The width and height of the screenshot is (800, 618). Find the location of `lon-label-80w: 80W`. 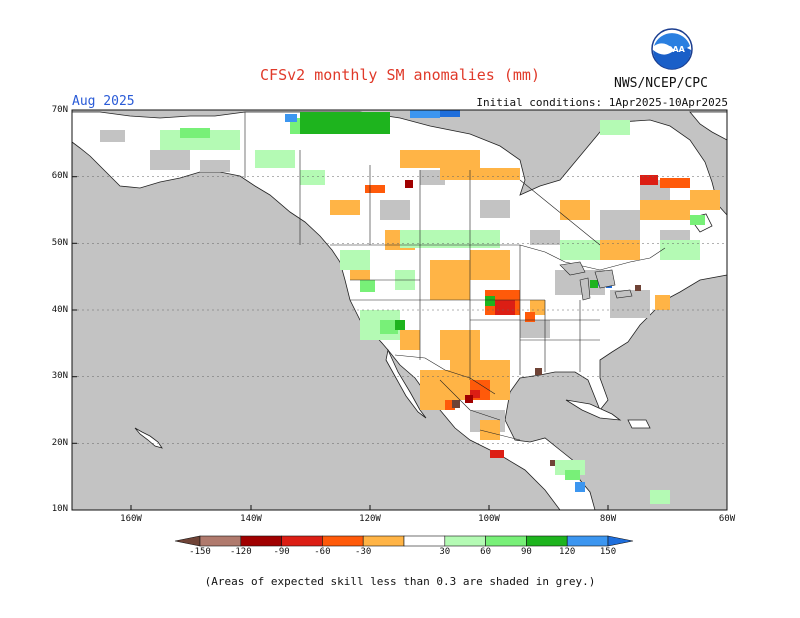

lon-label-80w: 80W is located at coordinates (608, 519).